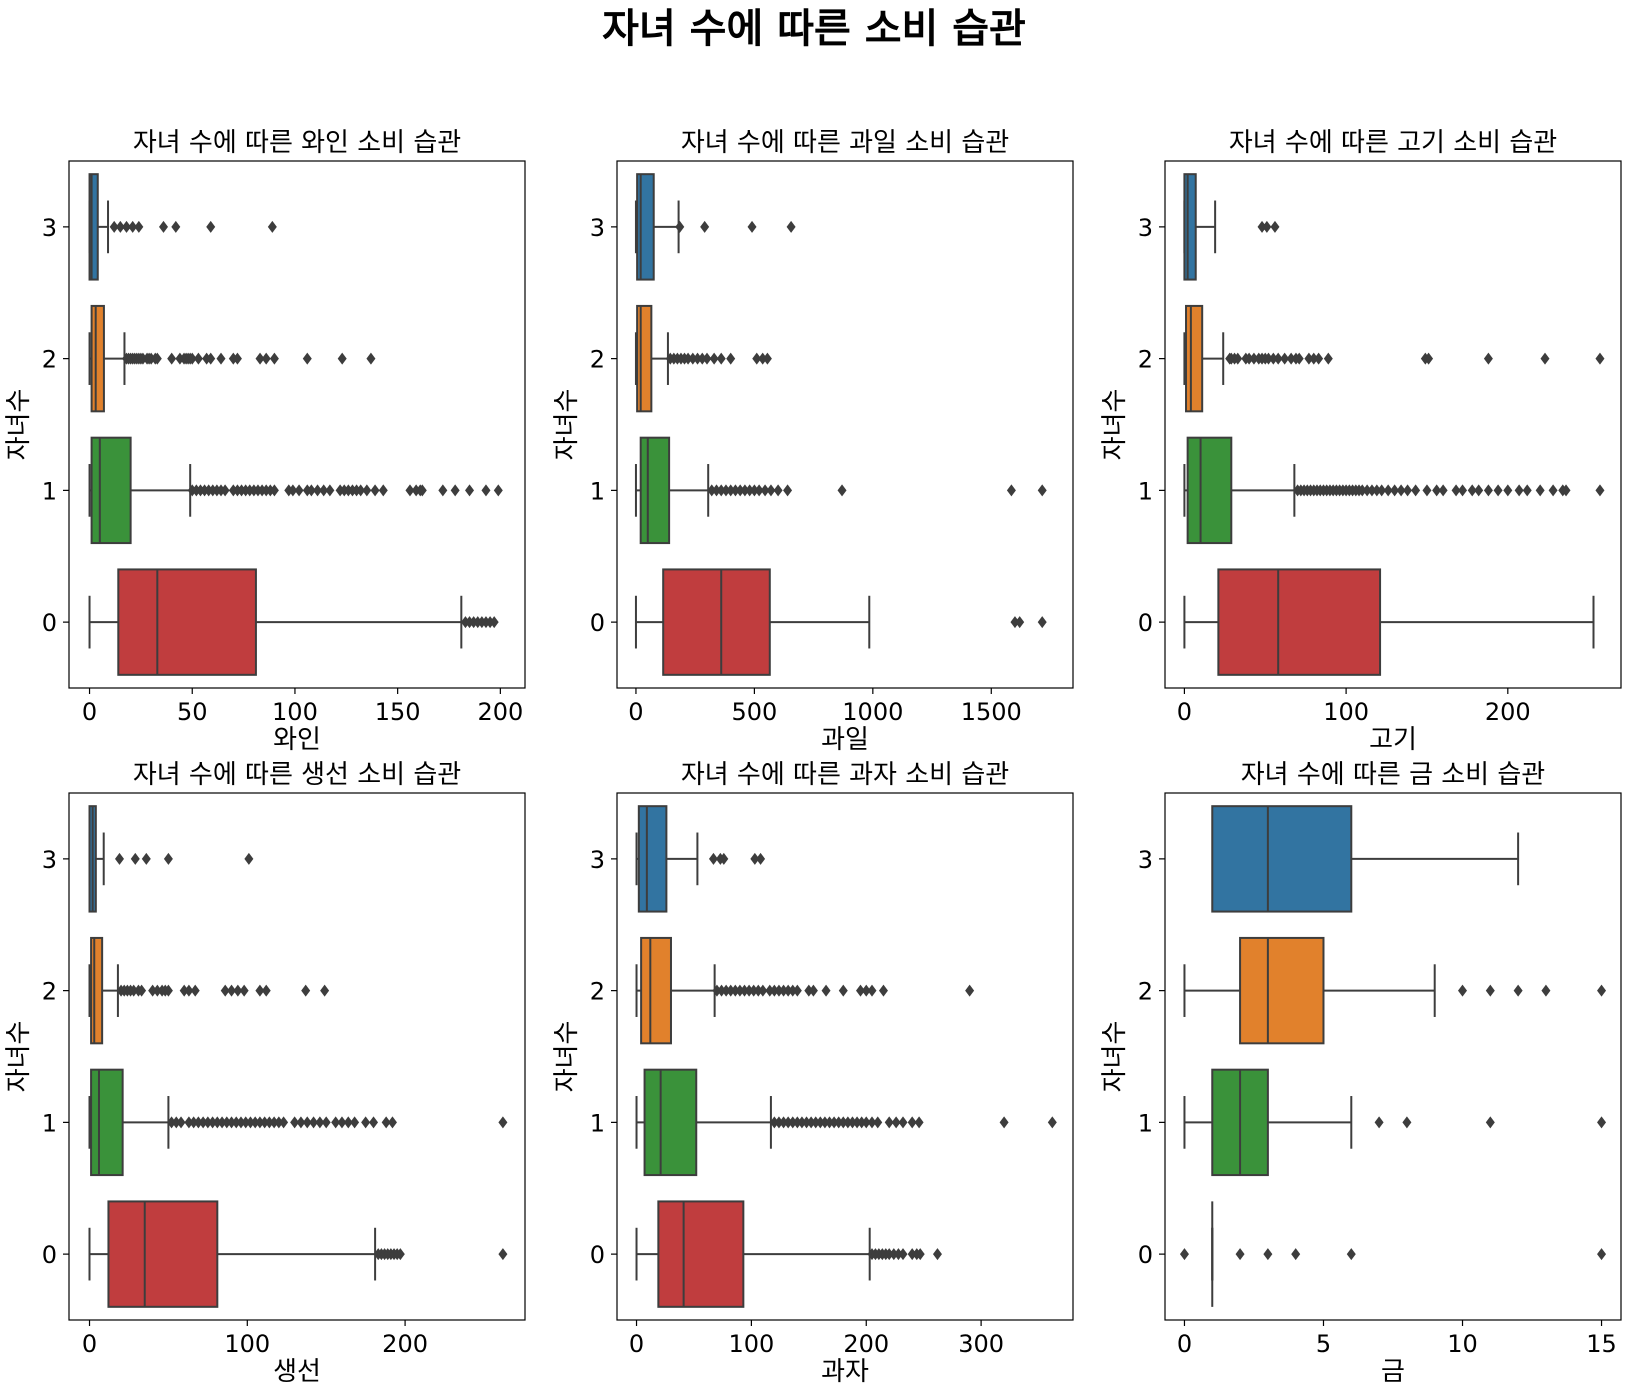 Image resolution: width=1628 pixels, height=1392 pixels. What do you see at coordinates (597, 228) in the screenshot?
I see `y-tick-label: 3` at bounding box center [597, 228].